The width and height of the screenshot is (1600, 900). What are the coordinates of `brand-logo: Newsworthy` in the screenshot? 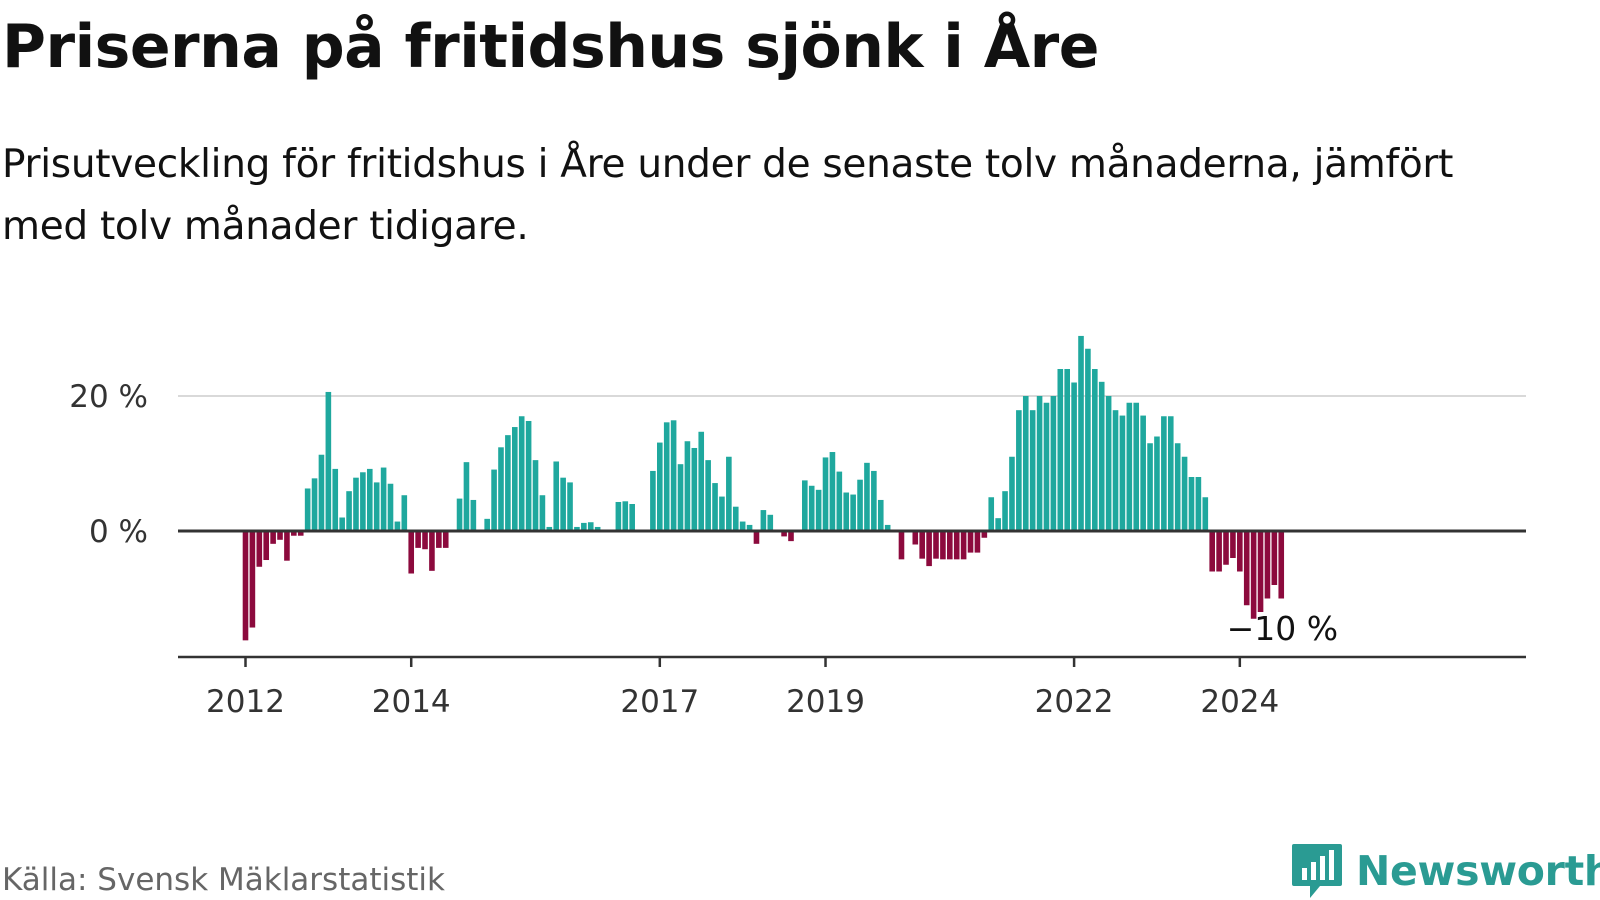 It's located at (1445, 871).